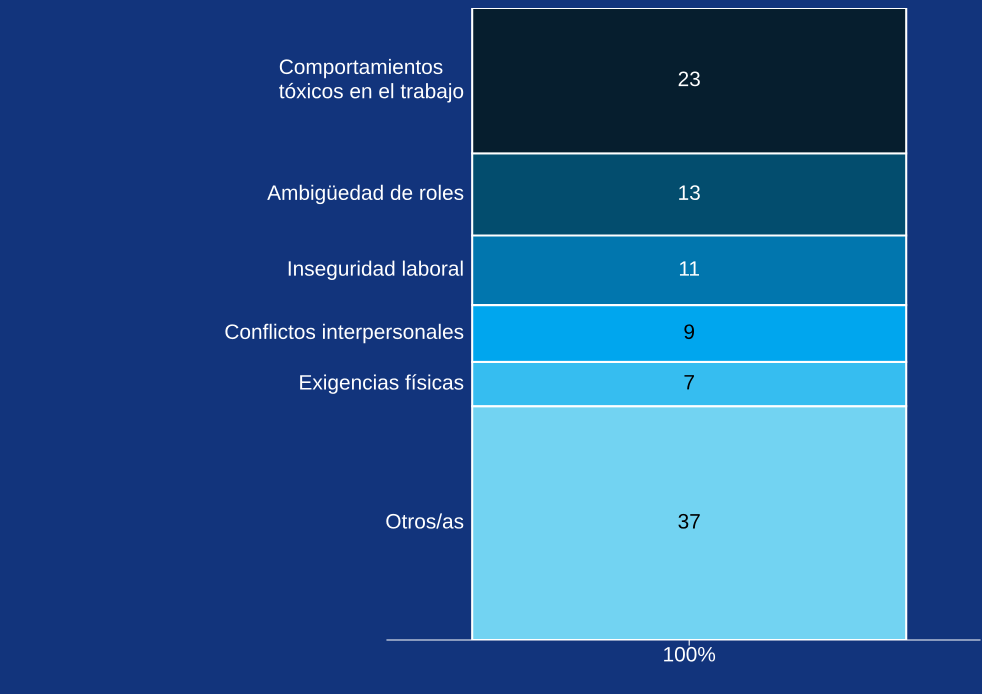 The width and height of the screenshot is (982, 694). What do you see at coordinates (689, 382) in the screenshot?
I see `data-label: 7` at bounding box center [689, 382].